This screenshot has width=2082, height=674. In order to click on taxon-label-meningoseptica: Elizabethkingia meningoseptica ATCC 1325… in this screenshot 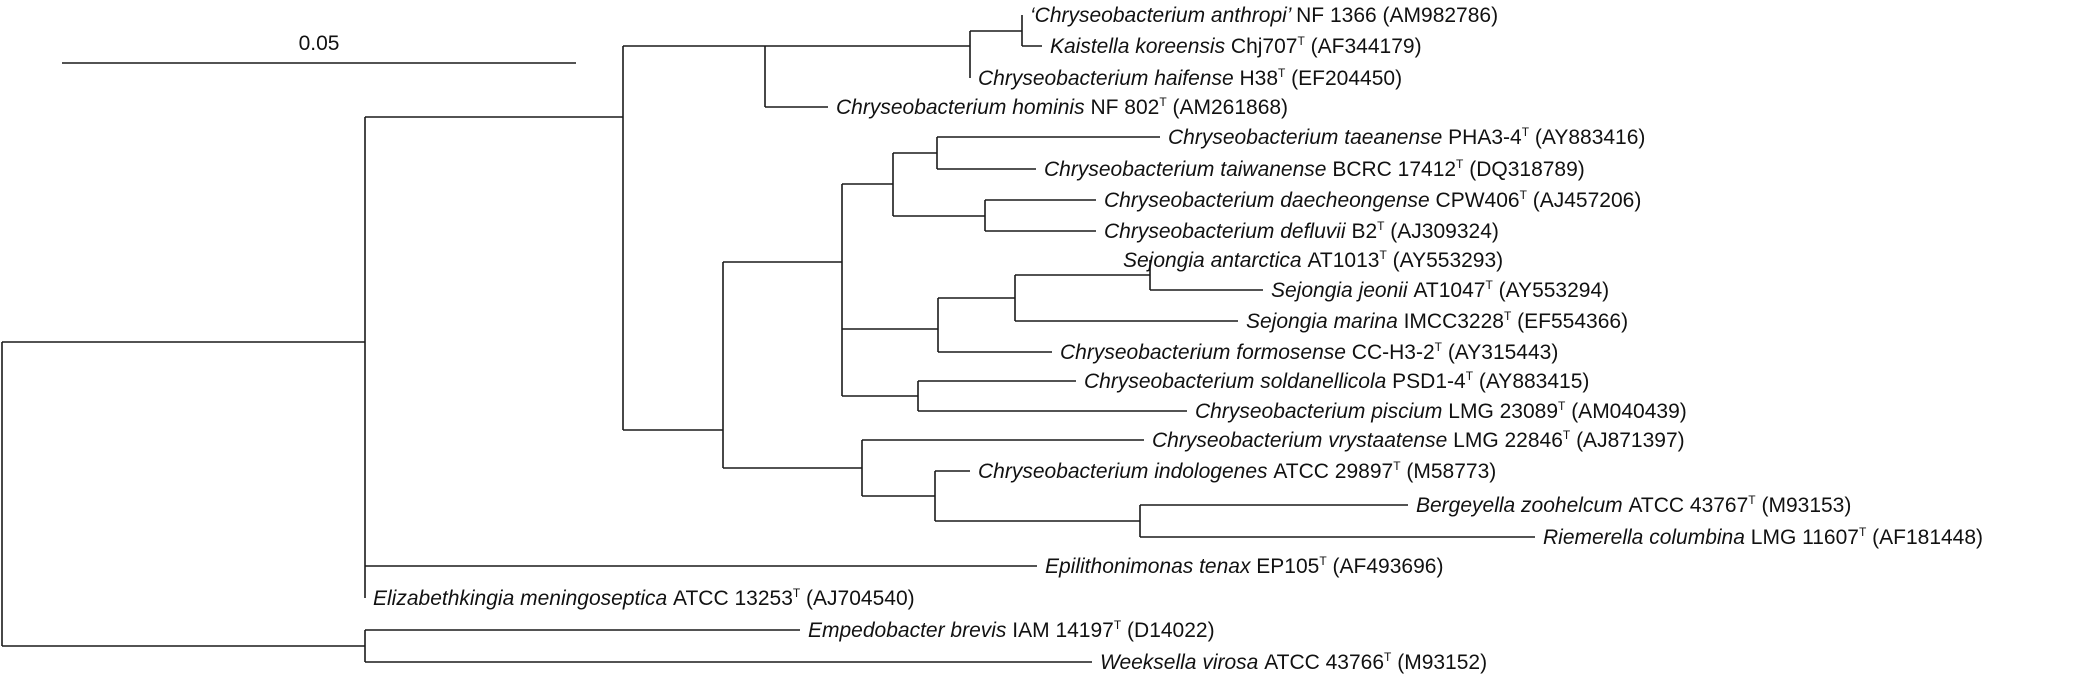, I will do `click(644, 598)`.